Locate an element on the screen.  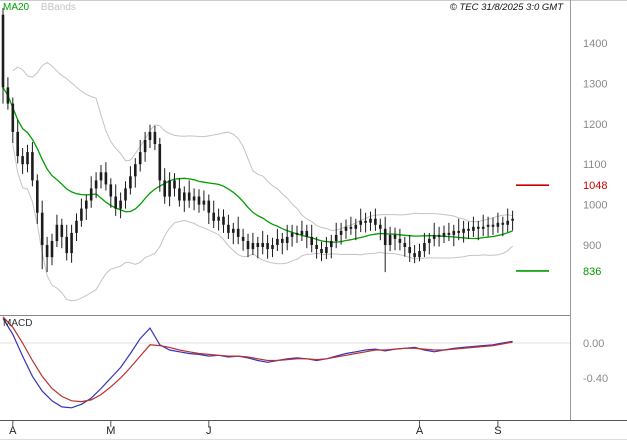
price-axis-label: 900 is located at coordinates (592, 246).